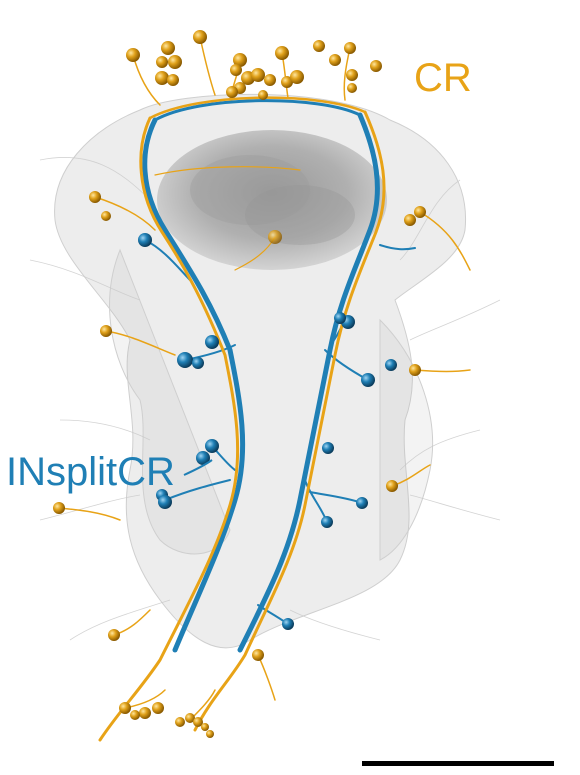  Describe the element at coordinates (443, 78) in the screenshot. I see `cr-label: CR` at that location.